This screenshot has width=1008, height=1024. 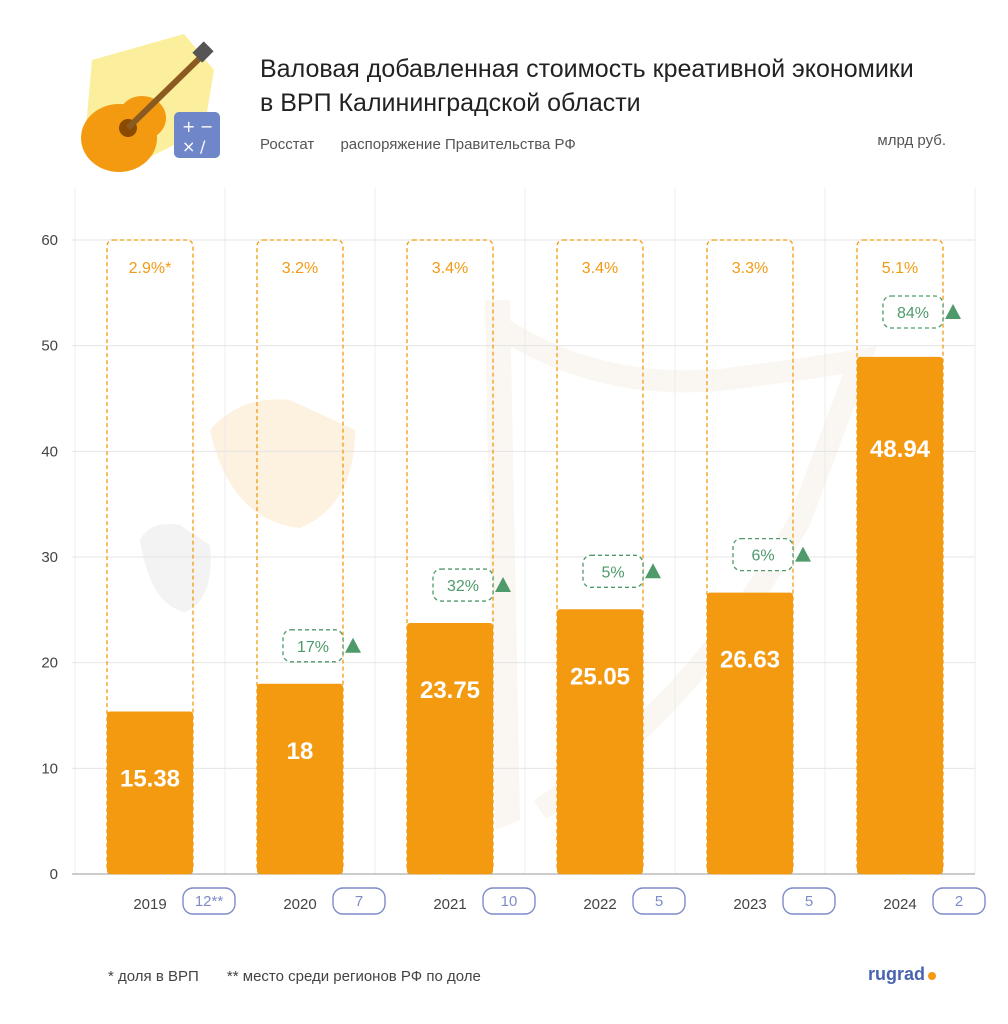 What do you see at coordinates (900, 268) in the screenshot?
I see `share-label: 5.1%` at bounding box center [900, 268].